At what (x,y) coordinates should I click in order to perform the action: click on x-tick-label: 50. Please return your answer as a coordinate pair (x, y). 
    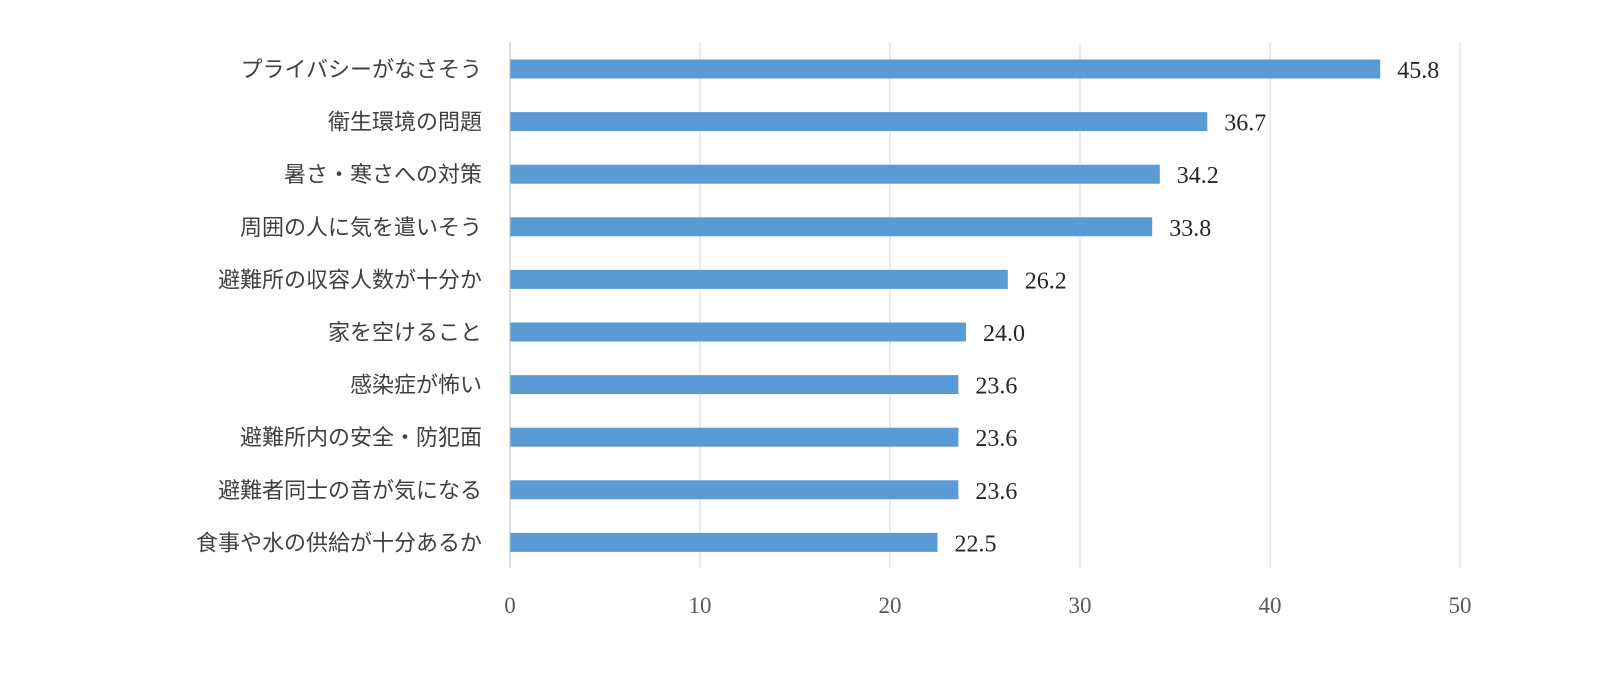
    Looking at the image, I should click on (1460, 605).